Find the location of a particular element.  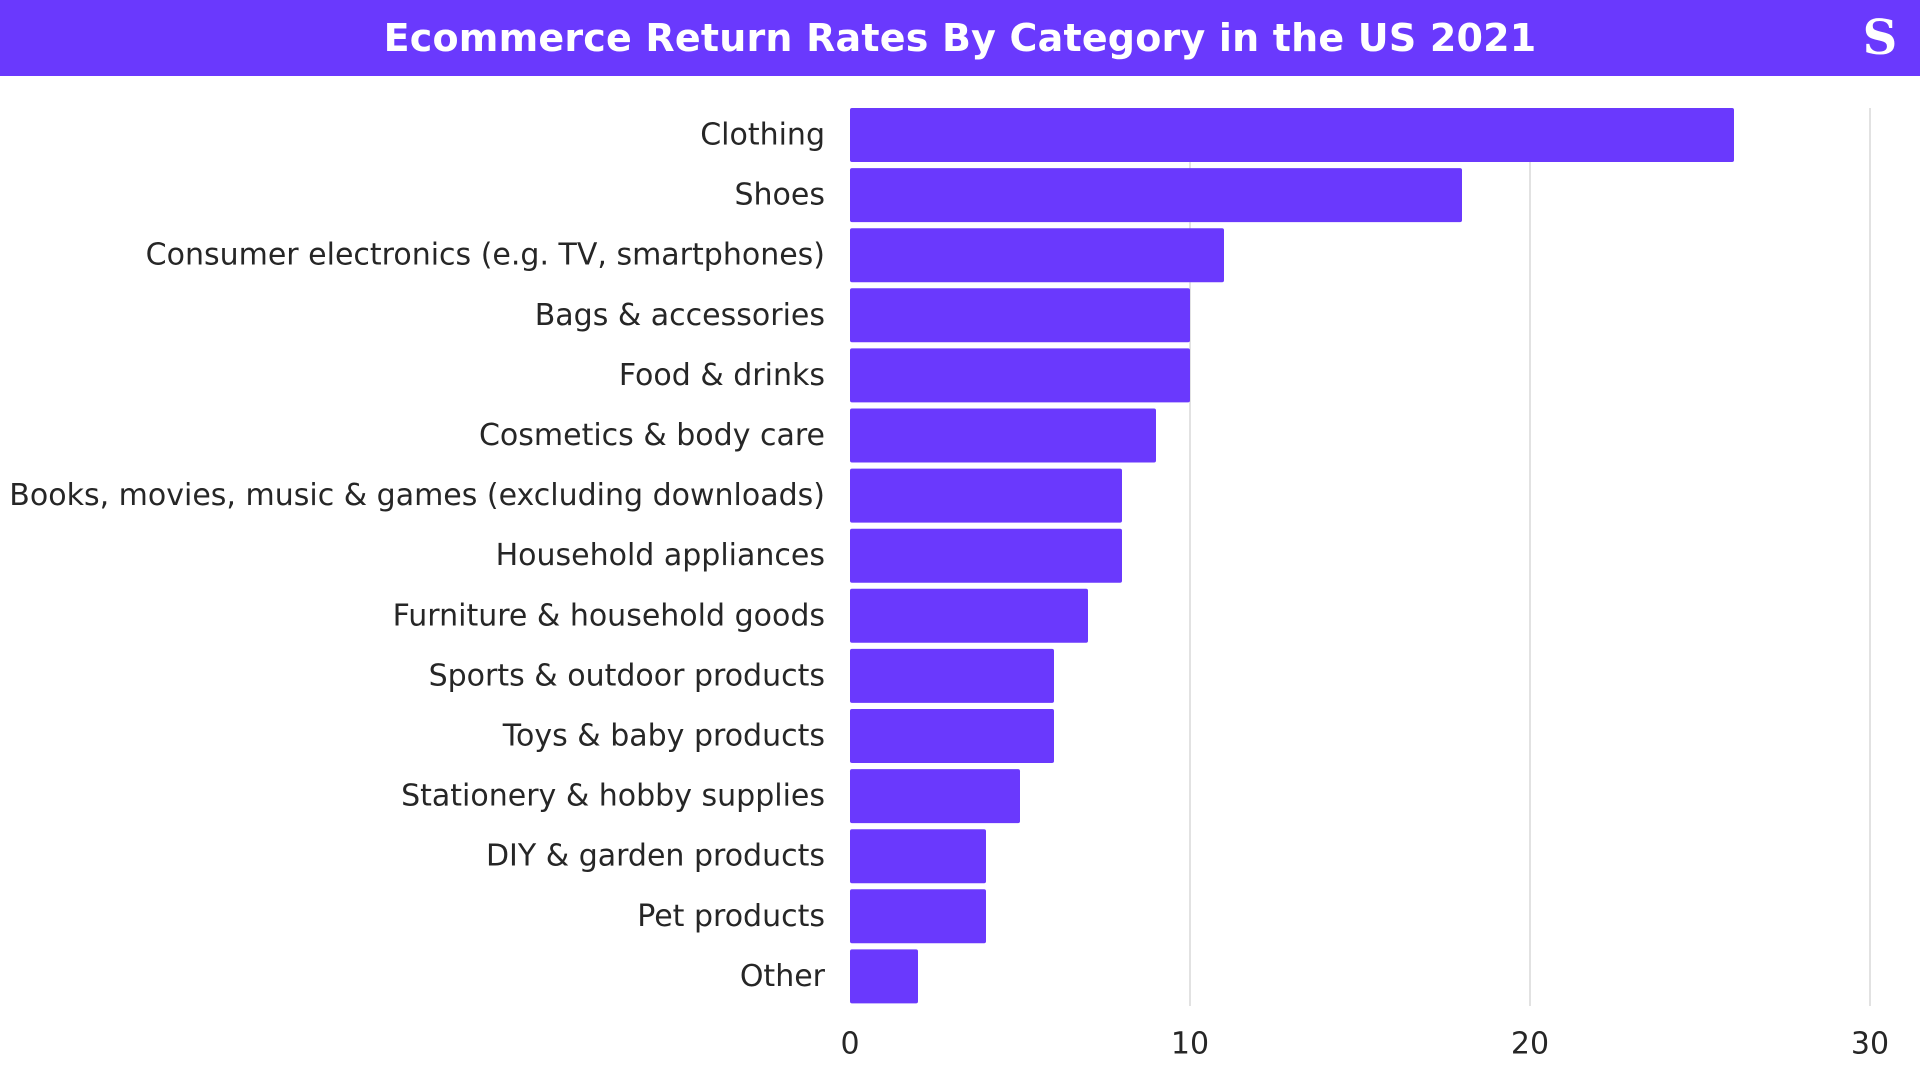

brand-logo-icon: S is located at coordinates (1880, 38).